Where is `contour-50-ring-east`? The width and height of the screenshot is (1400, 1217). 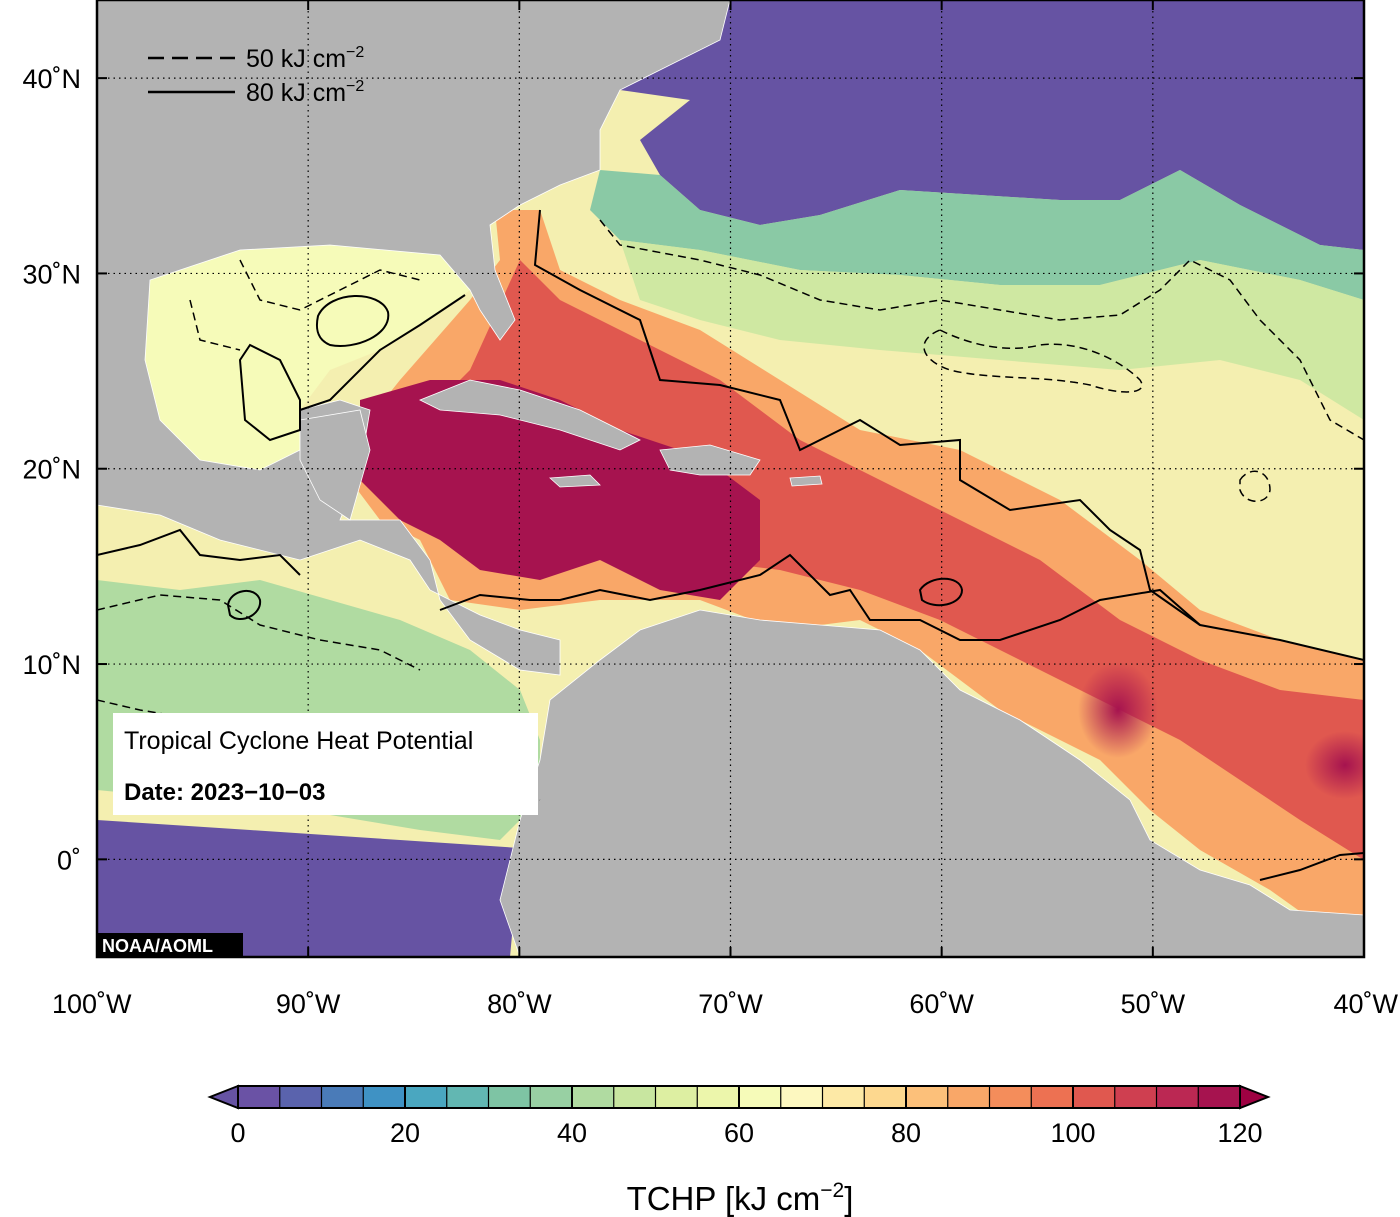
contour-50-ring-east is located at coordinates (1255, 486).